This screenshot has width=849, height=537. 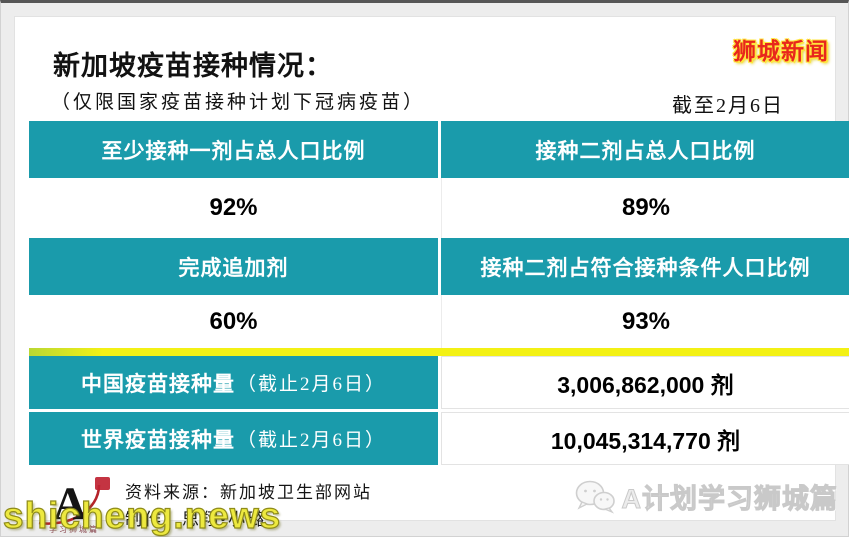 I want to click on value-at-least-one-dose: 92%, so click(x=233, y=208).